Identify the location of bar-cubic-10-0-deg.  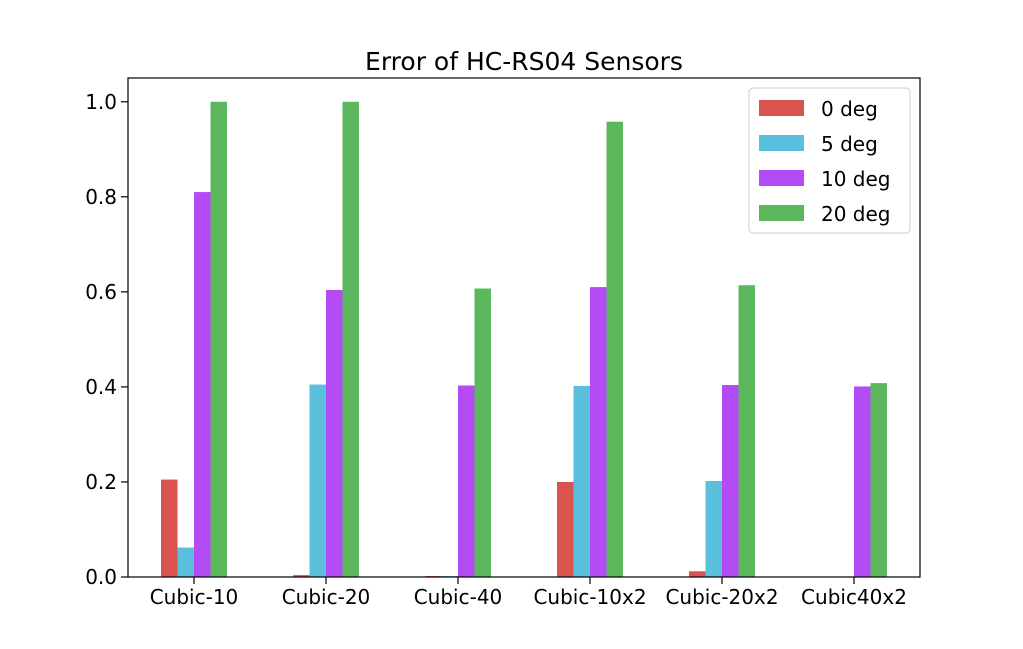
(169, 528).